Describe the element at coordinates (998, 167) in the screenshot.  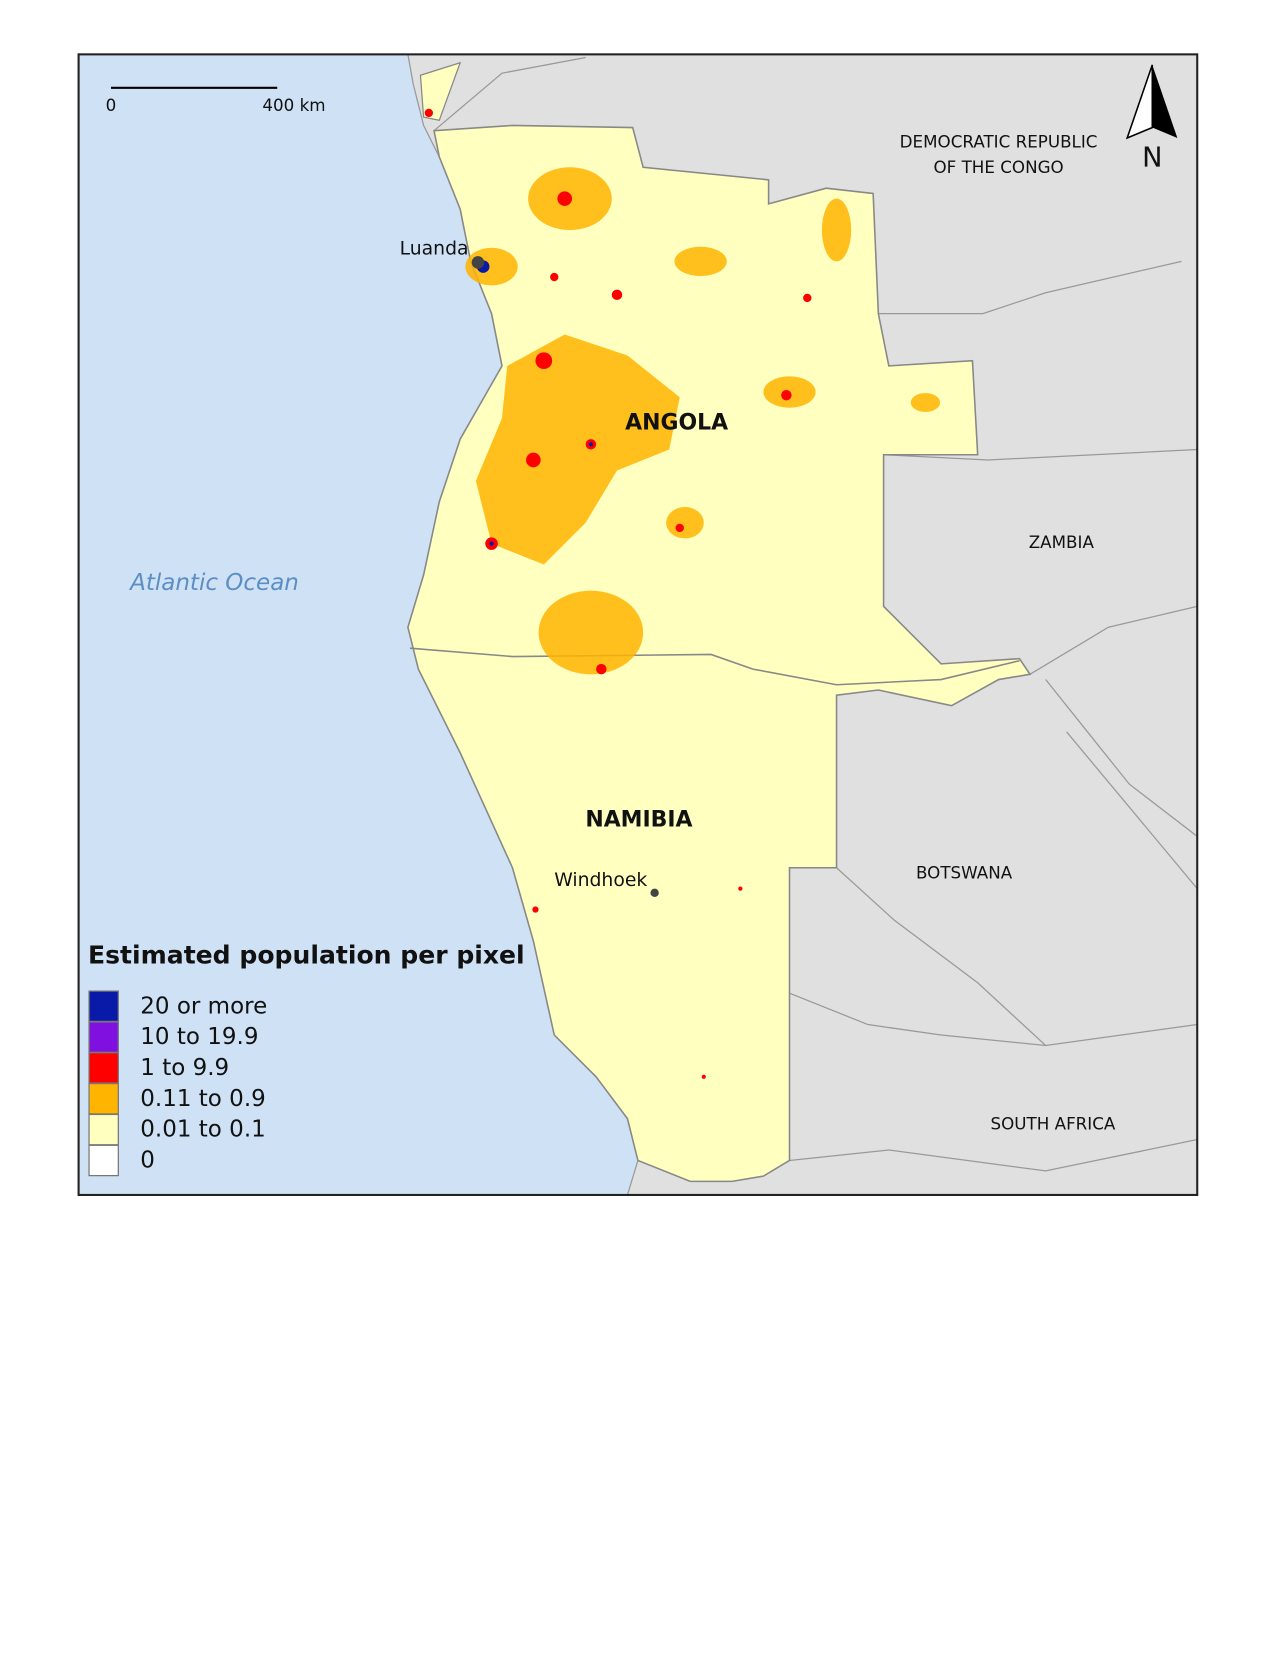
I see `country-label: OF THE CONGO` at that location.